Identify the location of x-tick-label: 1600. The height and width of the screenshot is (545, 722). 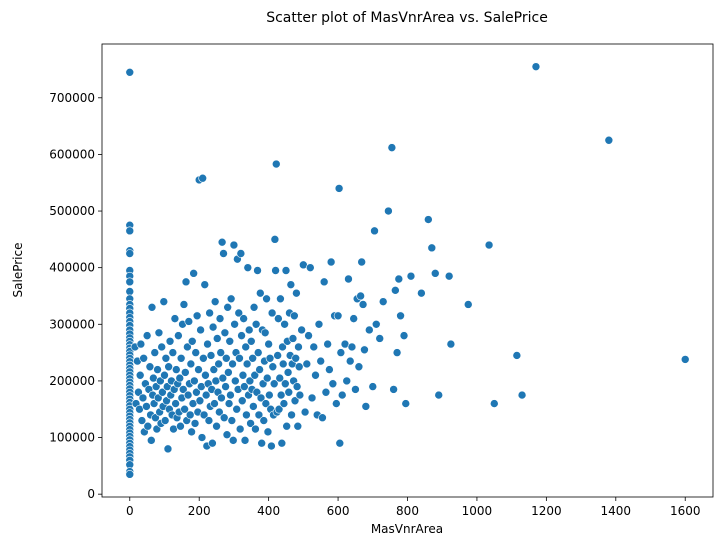
(685, 511).